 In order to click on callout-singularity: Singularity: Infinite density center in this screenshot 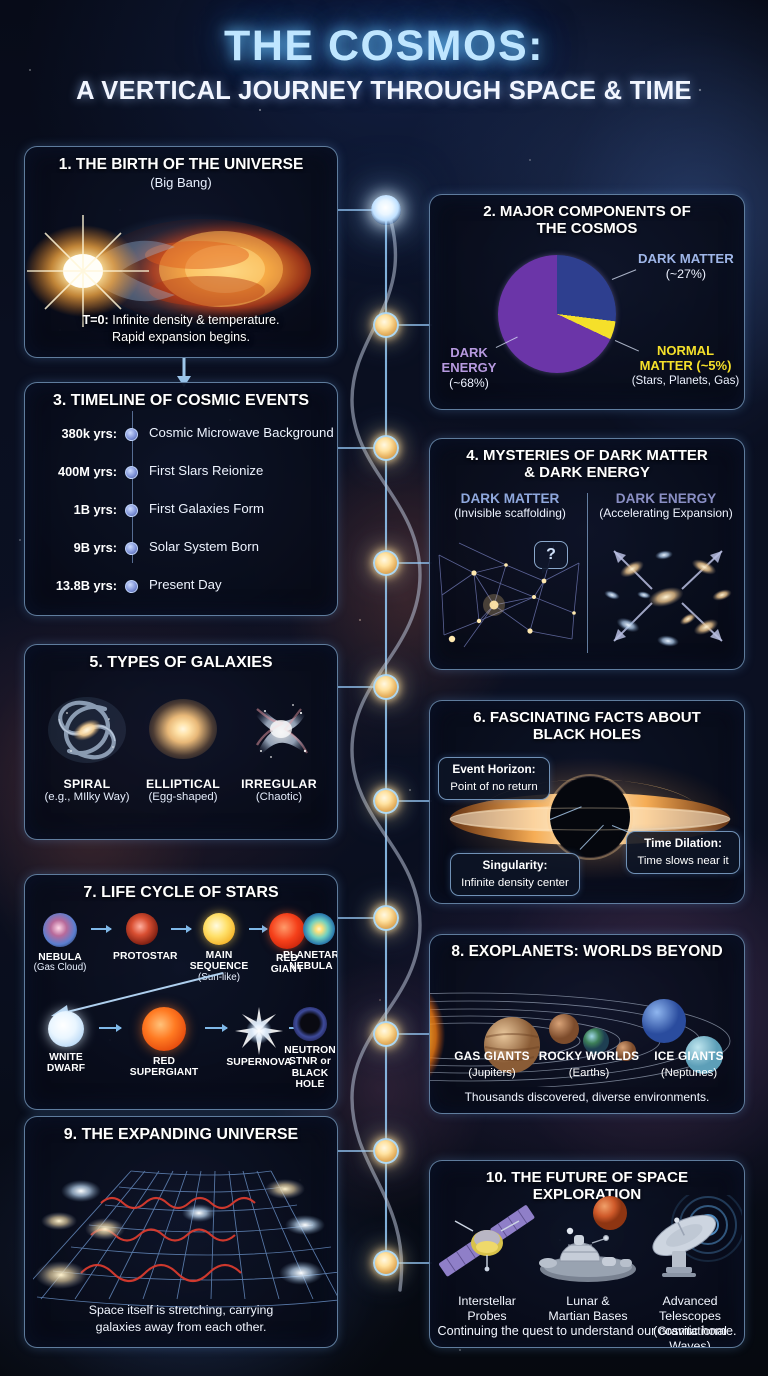, I will do `click(515, 875)`.